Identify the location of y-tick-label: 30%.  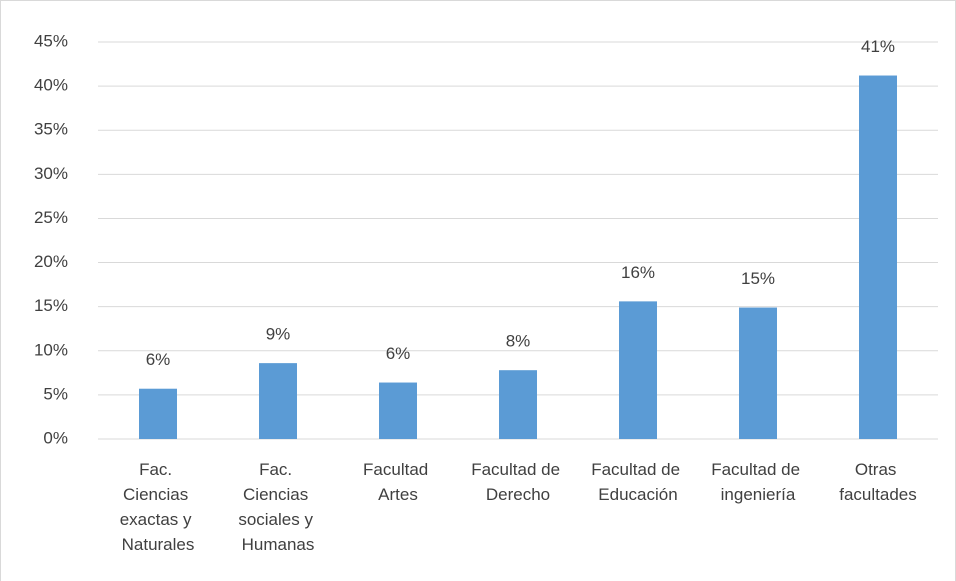
(51, 173).